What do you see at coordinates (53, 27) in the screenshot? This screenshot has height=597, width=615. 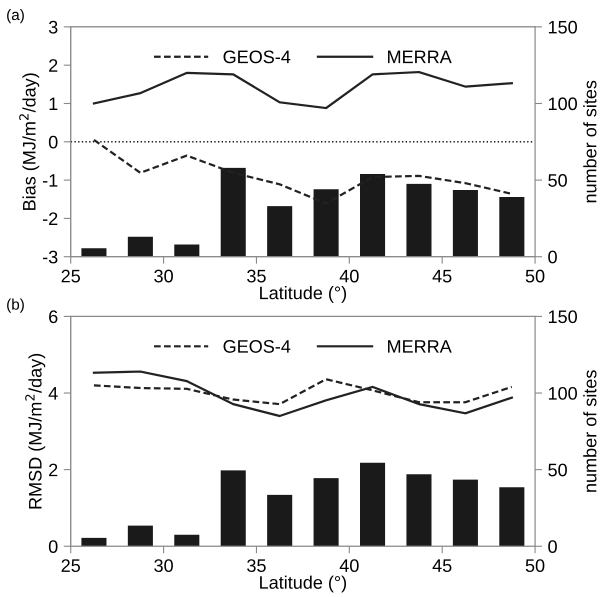 I see `y-tick-label: 3` at bounding box center [53, 27].